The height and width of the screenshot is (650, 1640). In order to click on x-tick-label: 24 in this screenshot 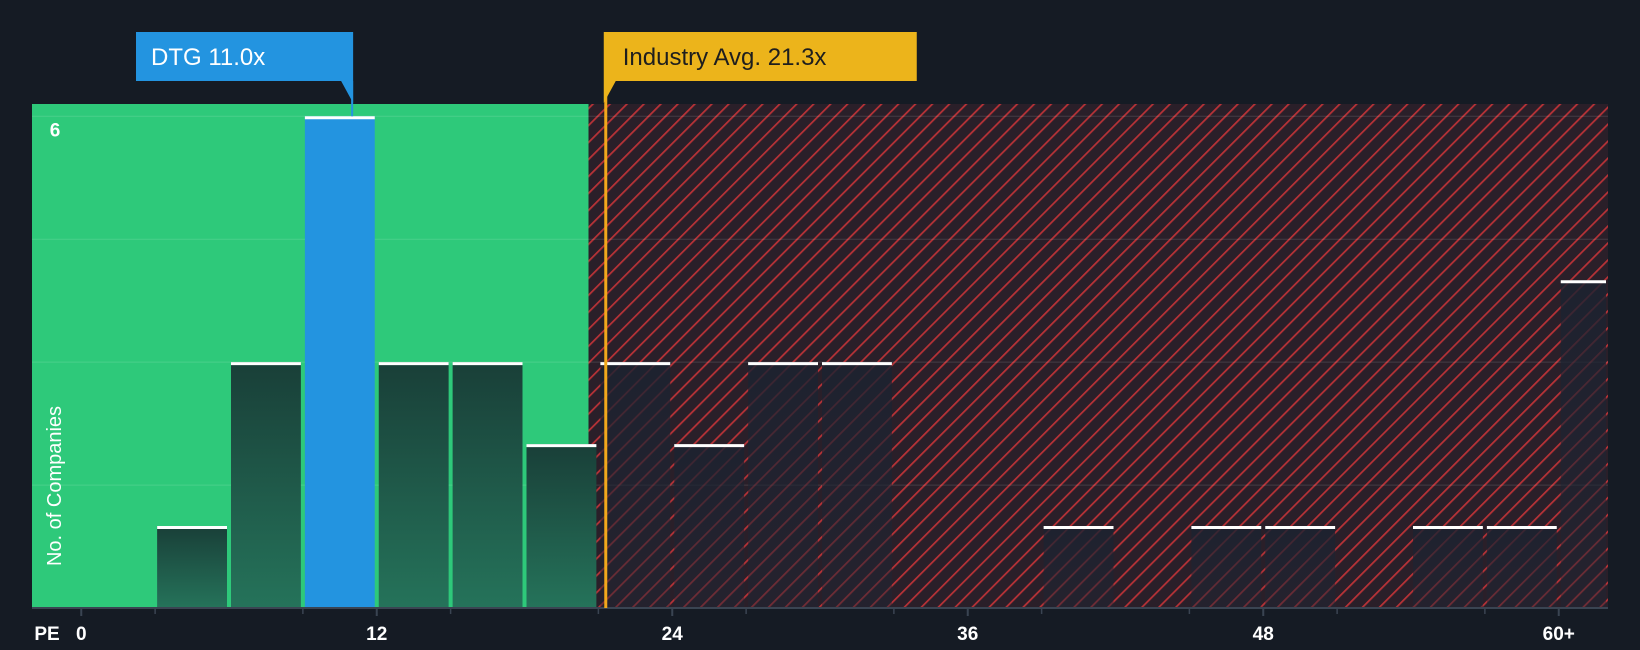, I will do `click(673, 634)`.